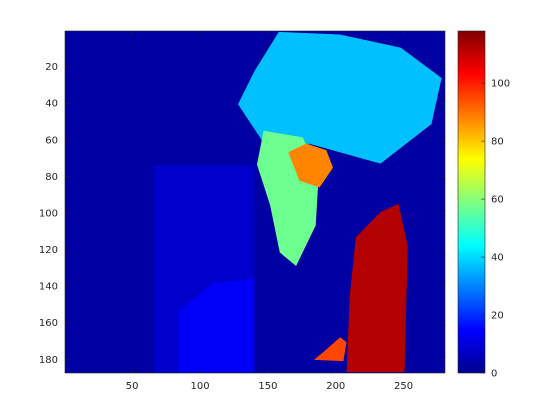  Describe the element at coordinates (495, 229) in the screenshot. I see `colorbar-axis: 0 20 40 60 80 100` at that location.